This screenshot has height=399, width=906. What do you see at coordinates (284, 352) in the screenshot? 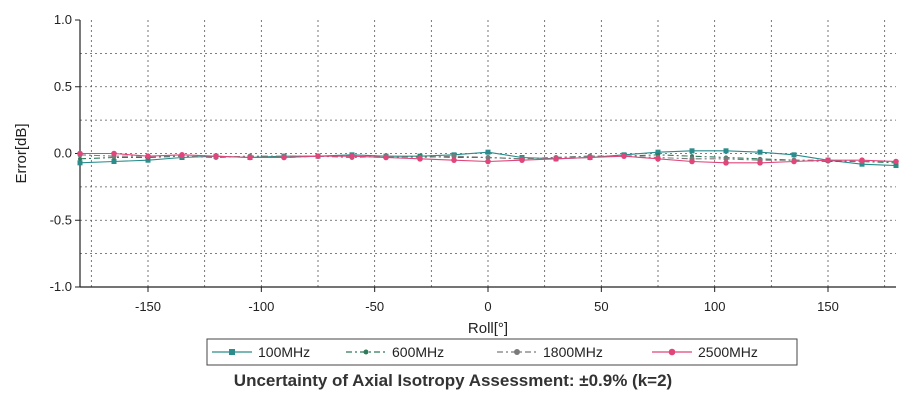
I see `legend-label-100MHz: 100MHz` at bounding box center [284, 352].